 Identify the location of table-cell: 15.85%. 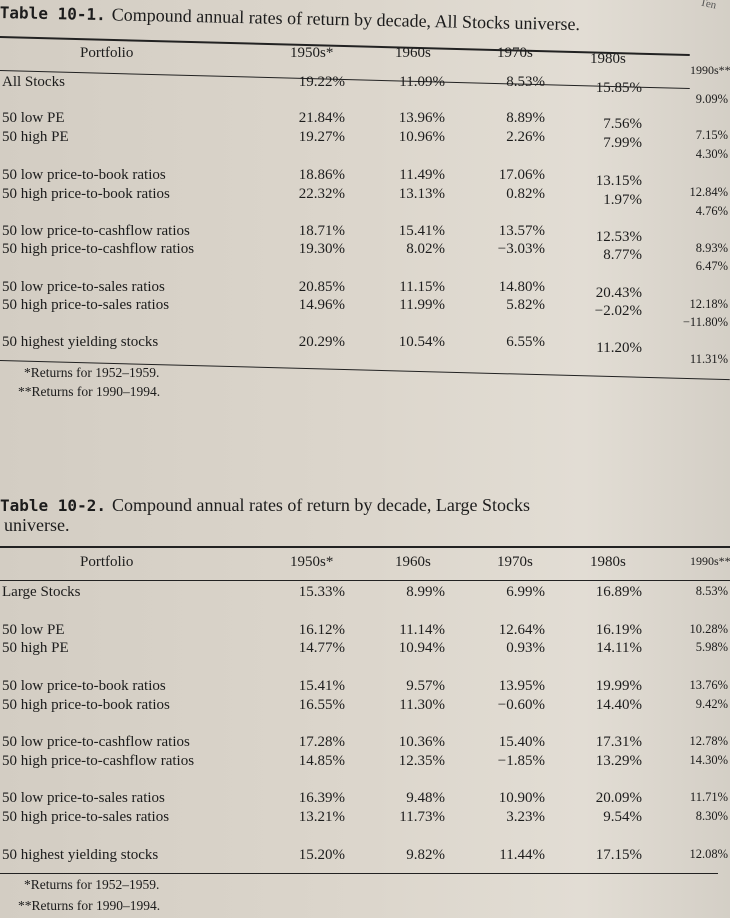
(618, 88).